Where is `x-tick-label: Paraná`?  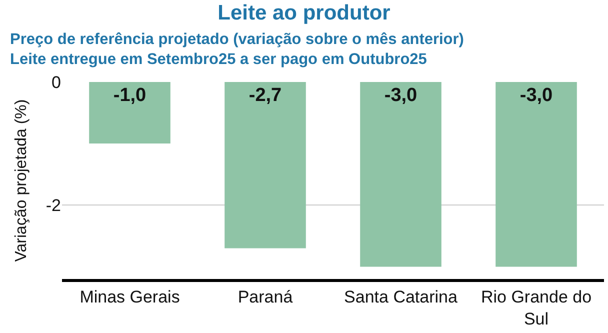
x-tick-label: Paraná is located at coordinates (266, 296).